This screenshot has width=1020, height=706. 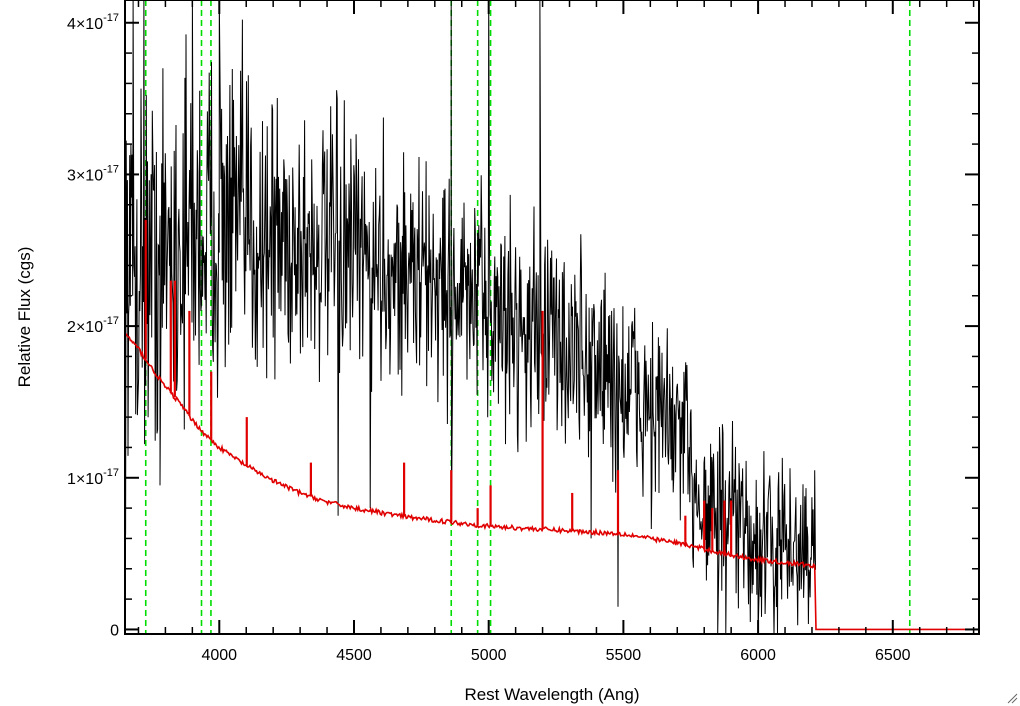 I want to click on x-axis-label: Rest Wavelength (Ang), so click(x=551, y=694).